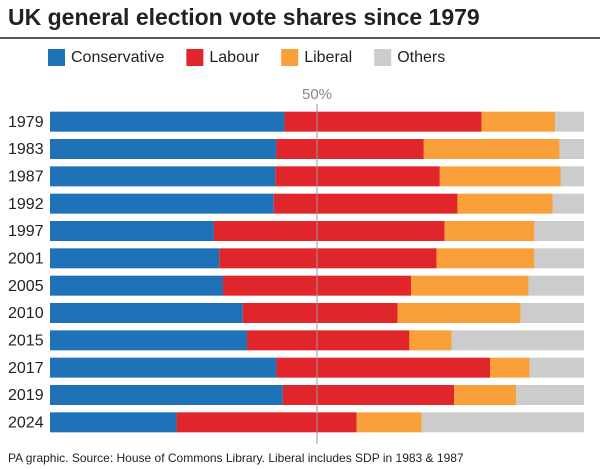  What do you see at coordinates (26, 395) in the screenshot?
I see `y-tick-label: 2019` at bounding box center [26, 395].